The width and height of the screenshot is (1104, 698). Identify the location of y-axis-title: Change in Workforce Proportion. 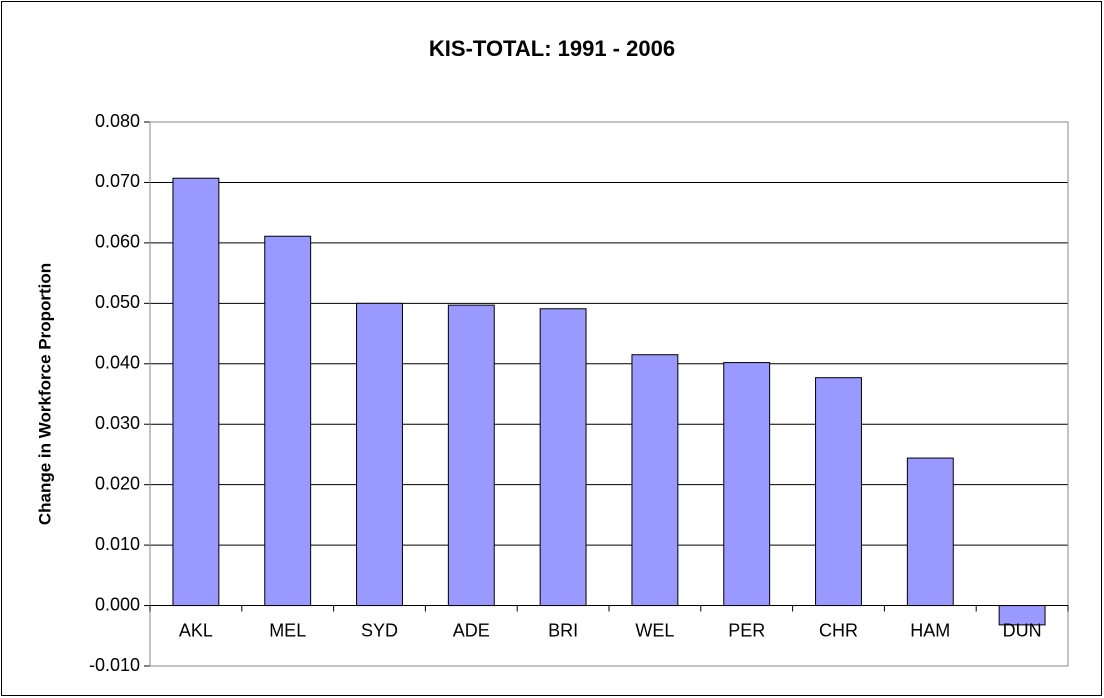
(44, 394).